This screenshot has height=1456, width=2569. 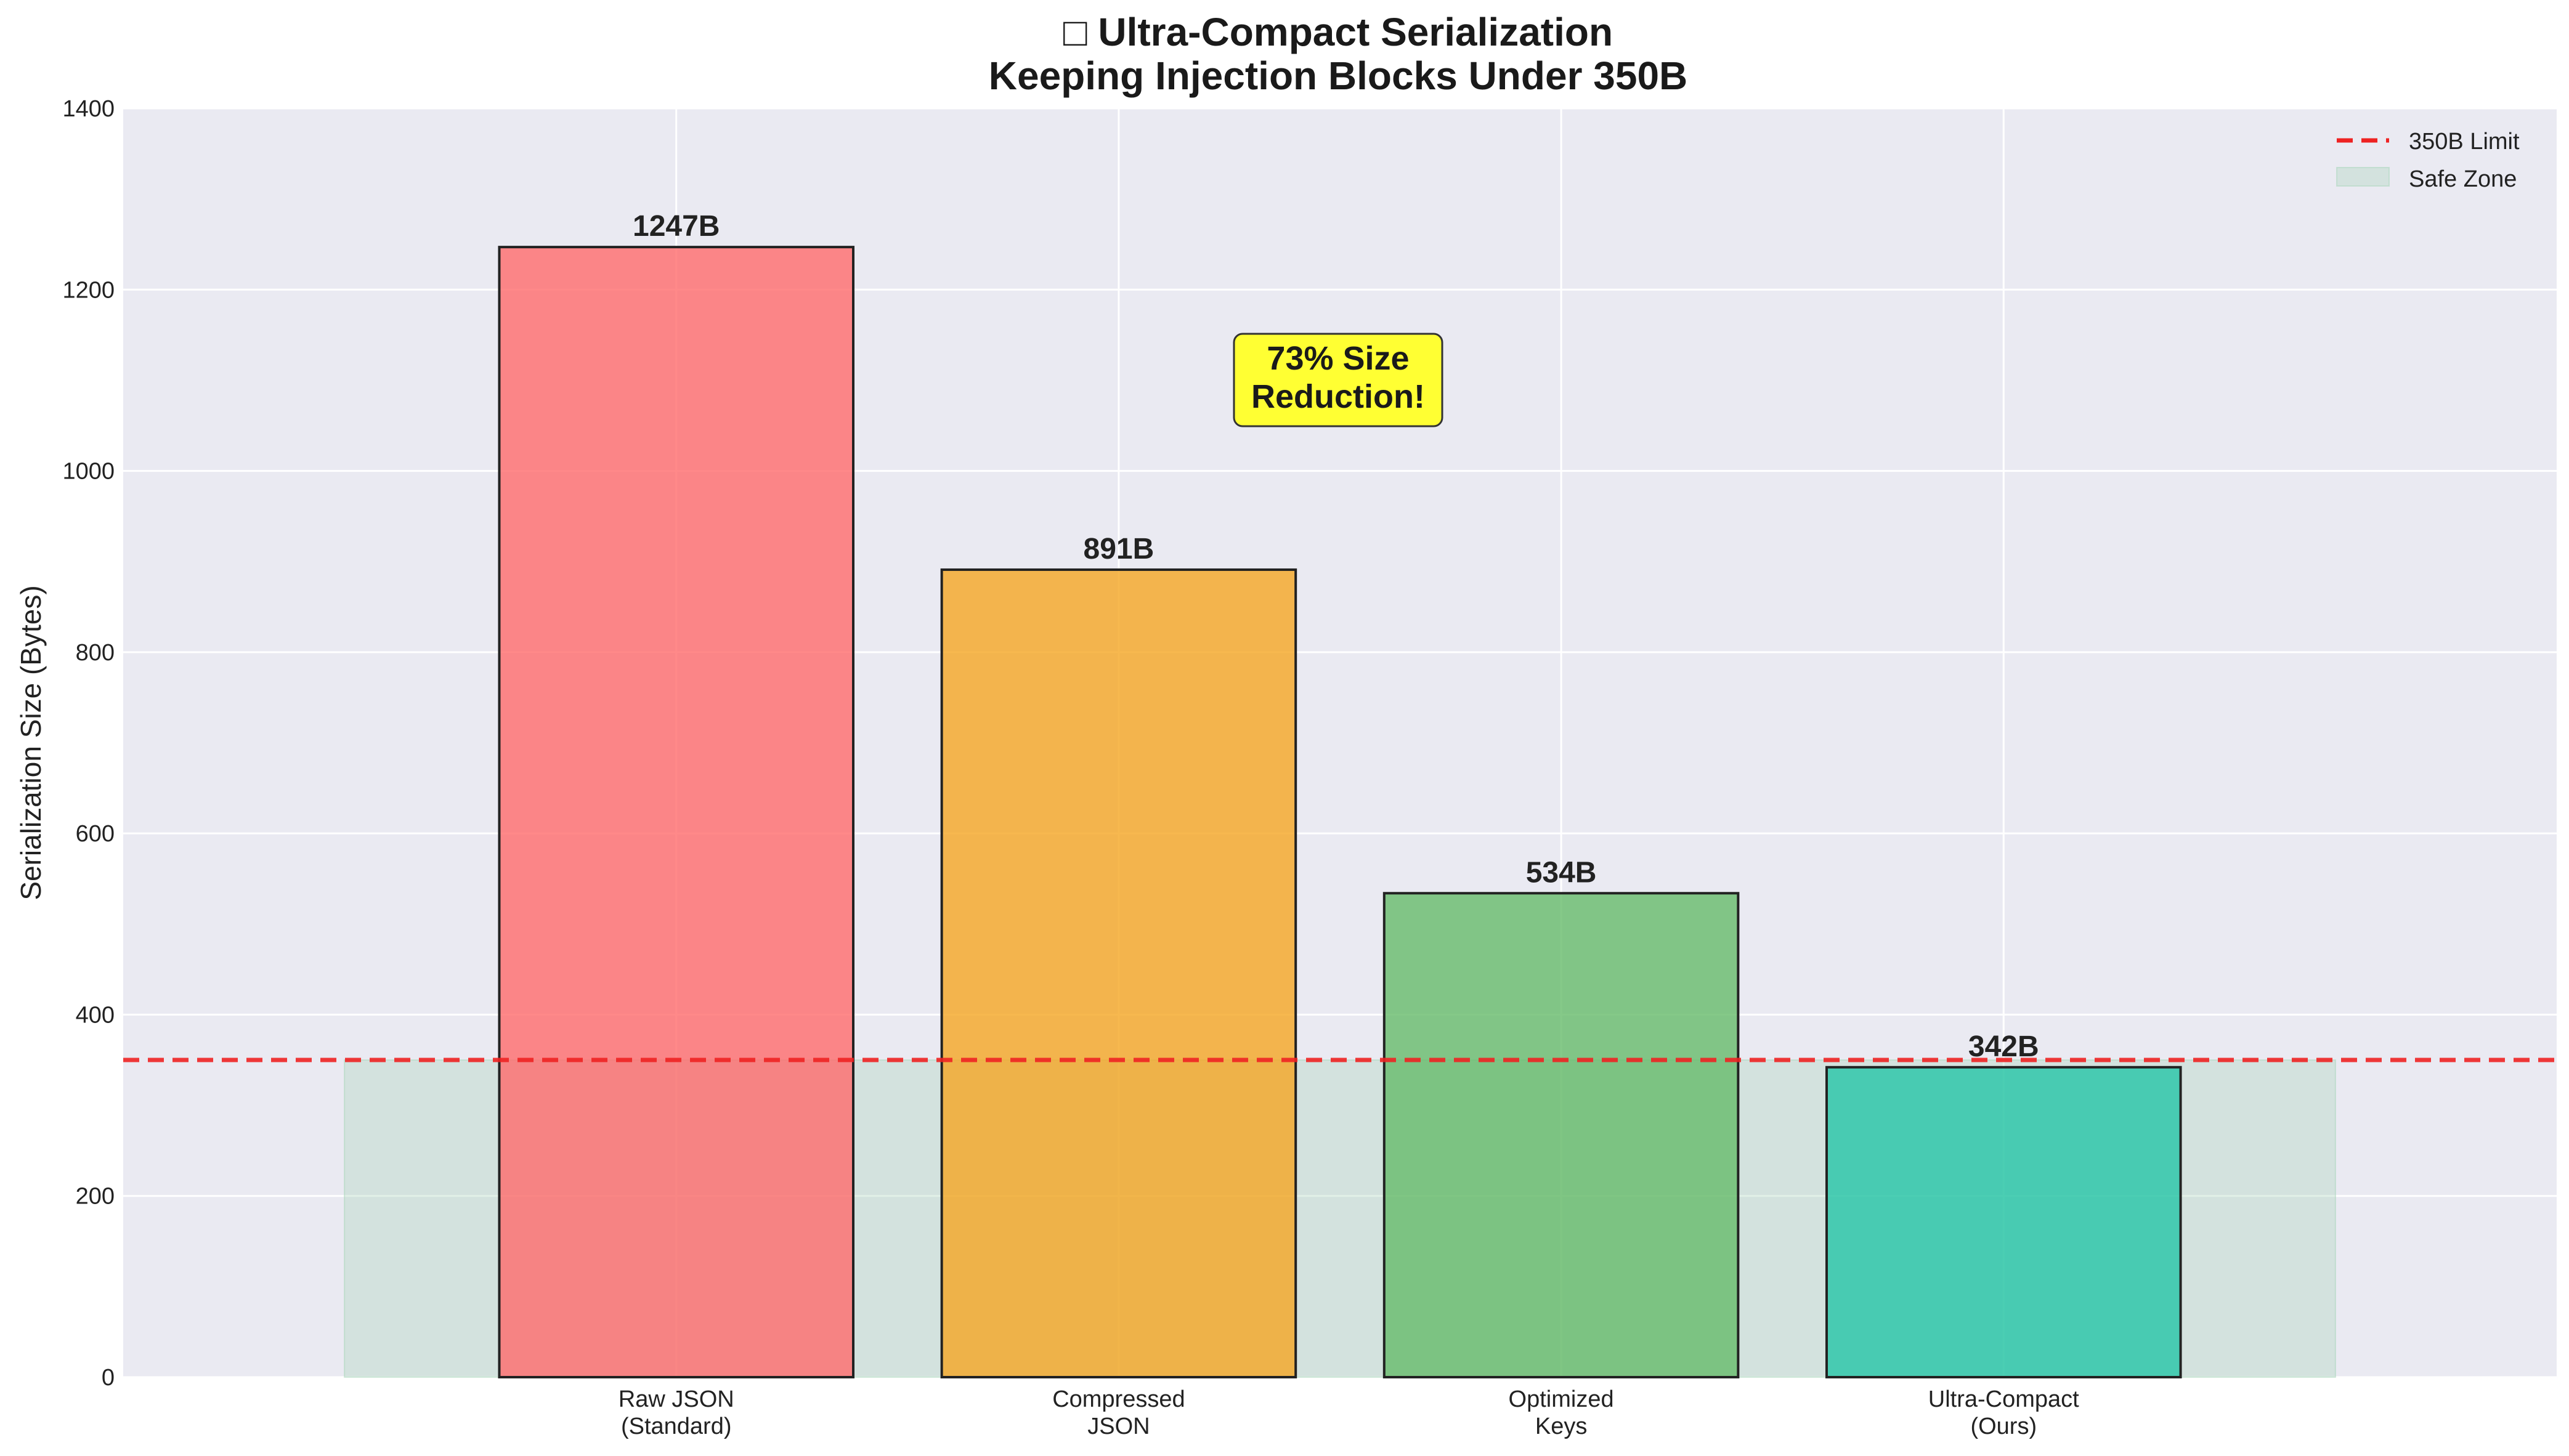 I want to click on legend-background, so click(x=2430, y=162).